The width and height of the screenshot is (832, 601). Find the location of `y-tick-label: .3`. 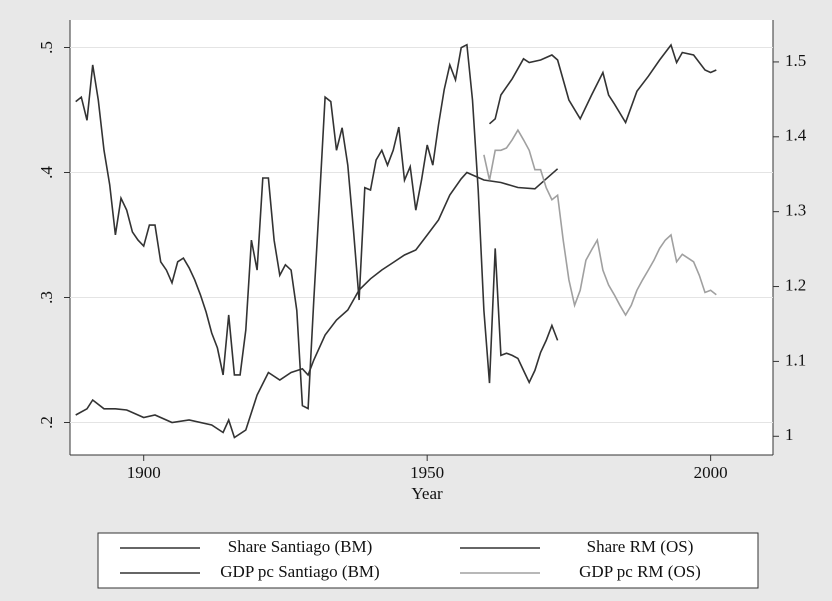

y-tick-label: .3 is located at coordinates (46, 297).